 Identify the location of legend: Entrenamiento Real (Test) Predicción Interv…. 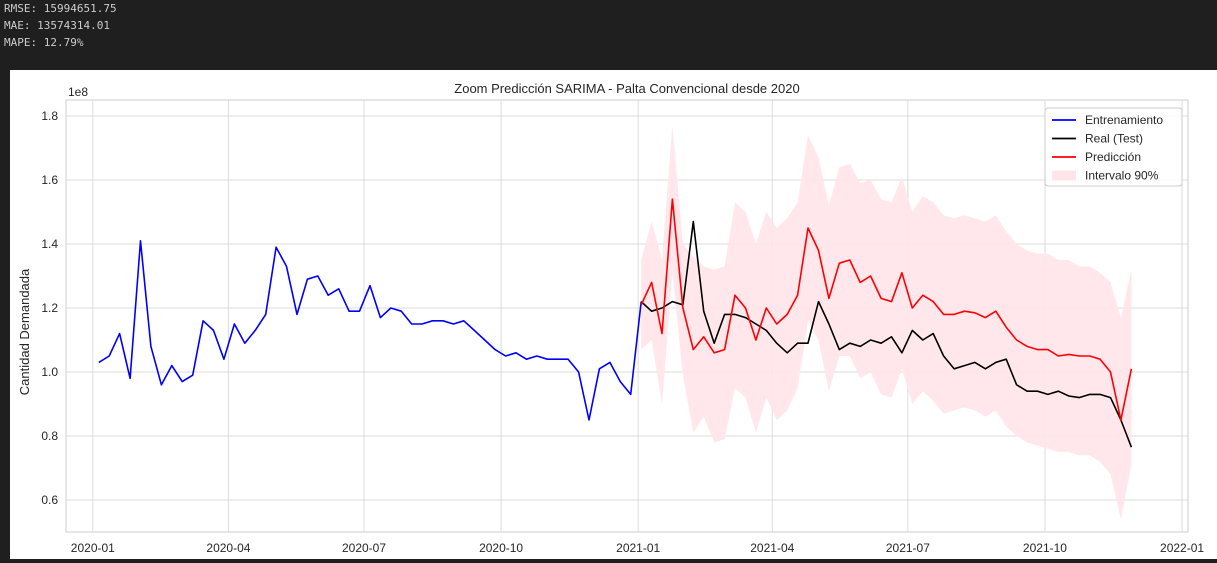
(1113, 147).